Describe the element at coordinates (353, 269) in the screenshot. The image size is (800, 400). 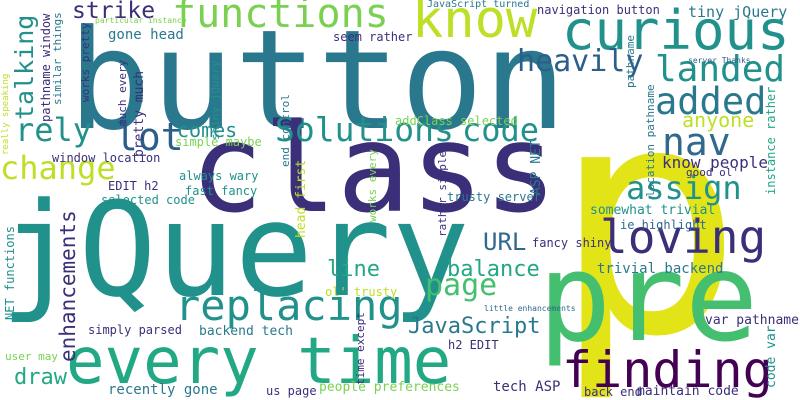
I see `cloud-word-line: line` at that location.